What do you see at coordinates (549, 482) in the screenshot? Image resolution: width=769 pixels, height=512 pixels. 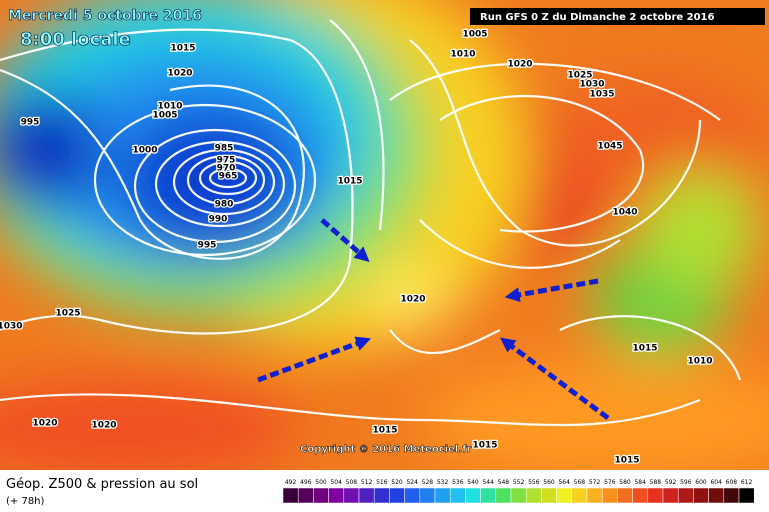 I see `scale-label: 560` at bounding box center [549, 482].